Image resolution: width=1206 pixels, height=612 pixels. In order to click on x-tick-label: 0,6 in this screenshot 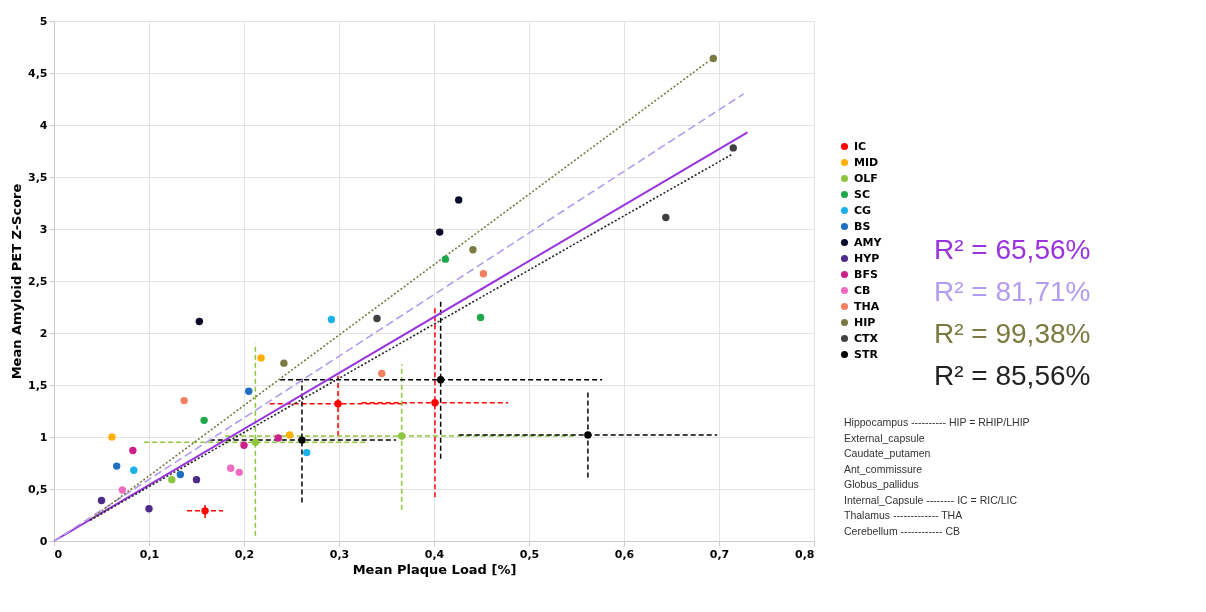, I will do `click(624, 554)`.